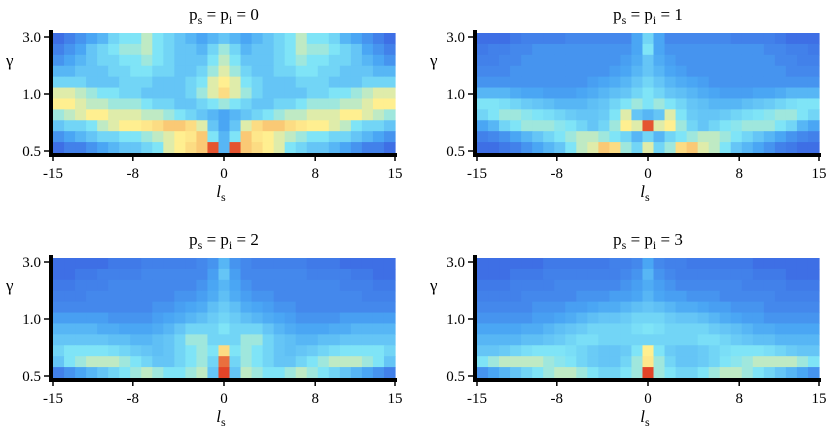  What do you see at coordinates (819, 399) in the screenshot?
I see `x-tick-label: 15` at bounding box center [819, 399].